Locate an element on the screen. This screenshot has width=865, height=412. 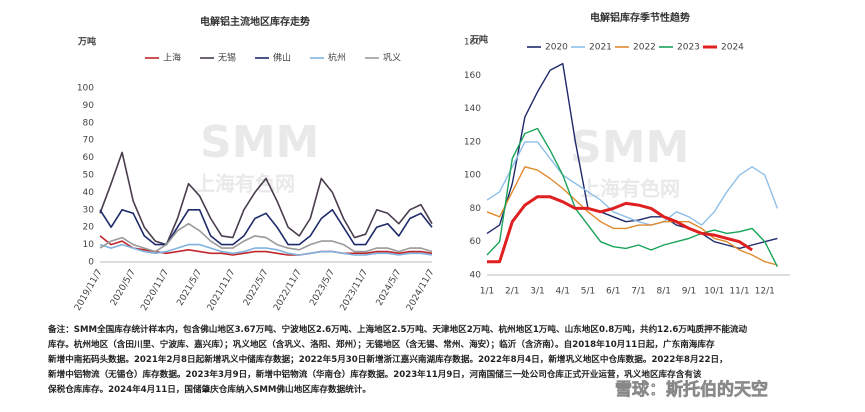
legend-label: 2024 is located at coordinates (732, 48).